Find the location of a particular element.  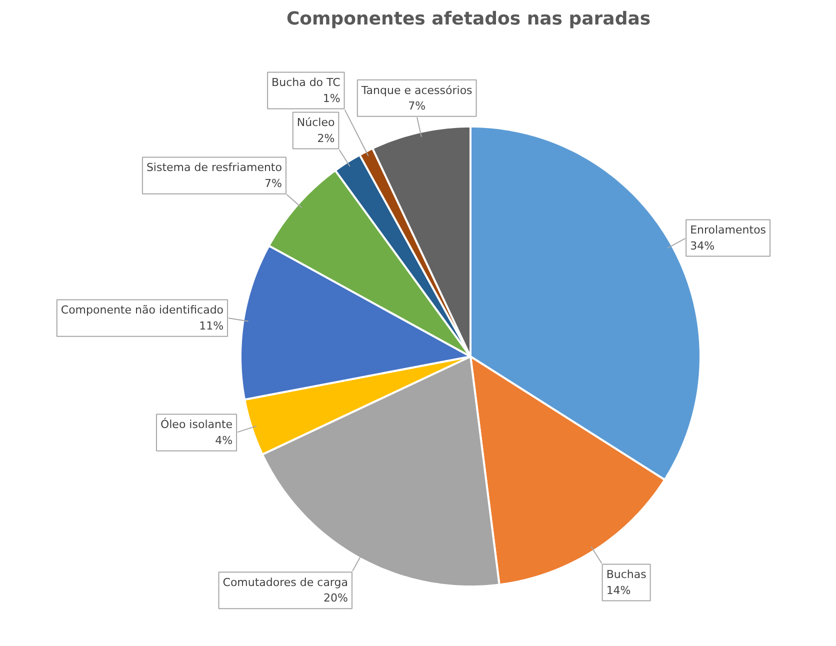

data-label: 11% is located at coordinates (211, 325).